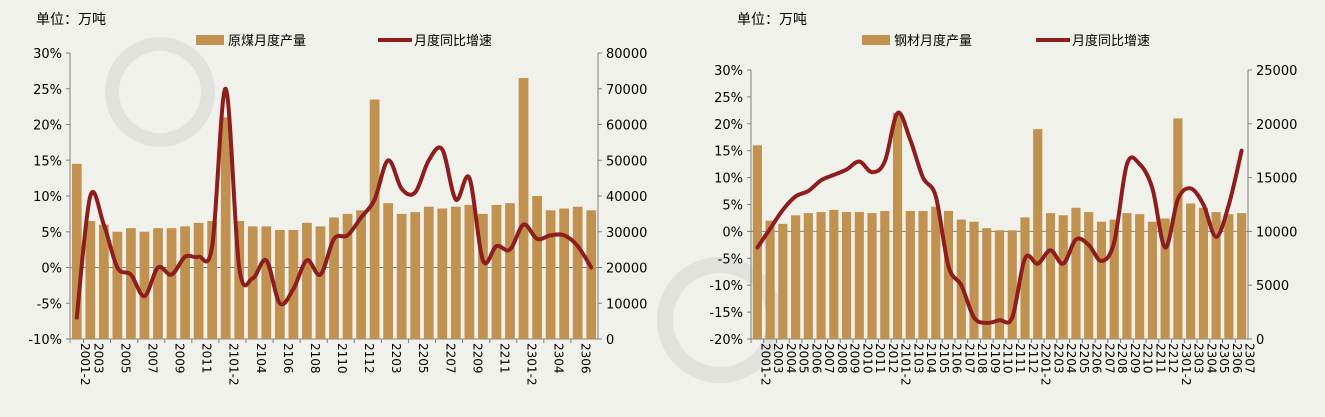  I want to click on legend: 原煤月度产量 月度同比增速, so click(344, 41).